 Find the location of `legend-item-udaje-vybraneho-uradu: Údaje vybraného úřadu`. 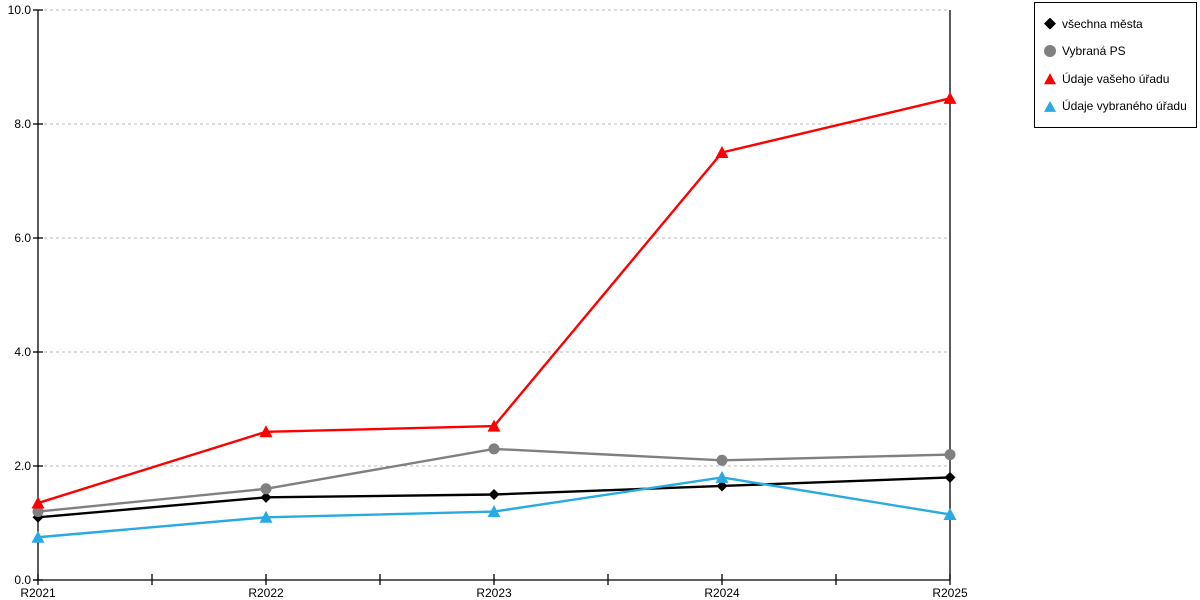

legend-item-udaje-vybraneho-uradu: Údaje vybraného úřadu is located at coordinates (1120, 106).